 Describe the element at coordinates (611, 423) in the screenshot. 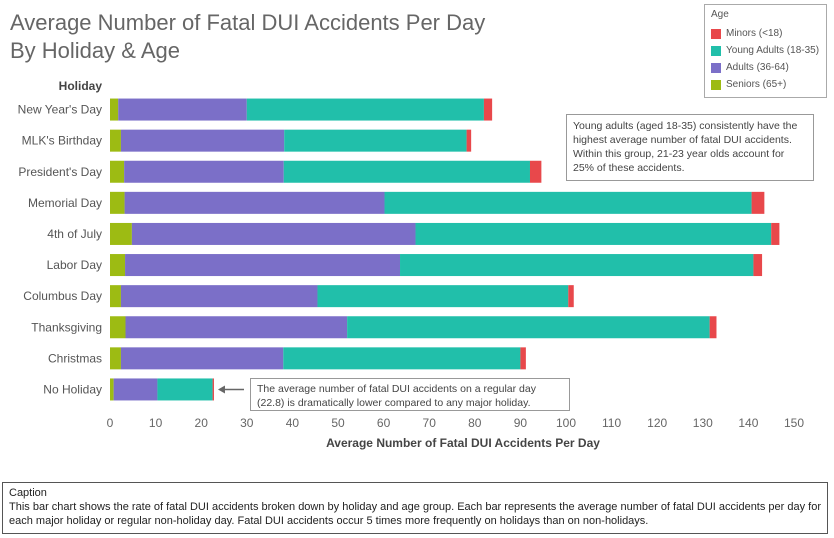

I see `x-tick-label: 110` at that location.